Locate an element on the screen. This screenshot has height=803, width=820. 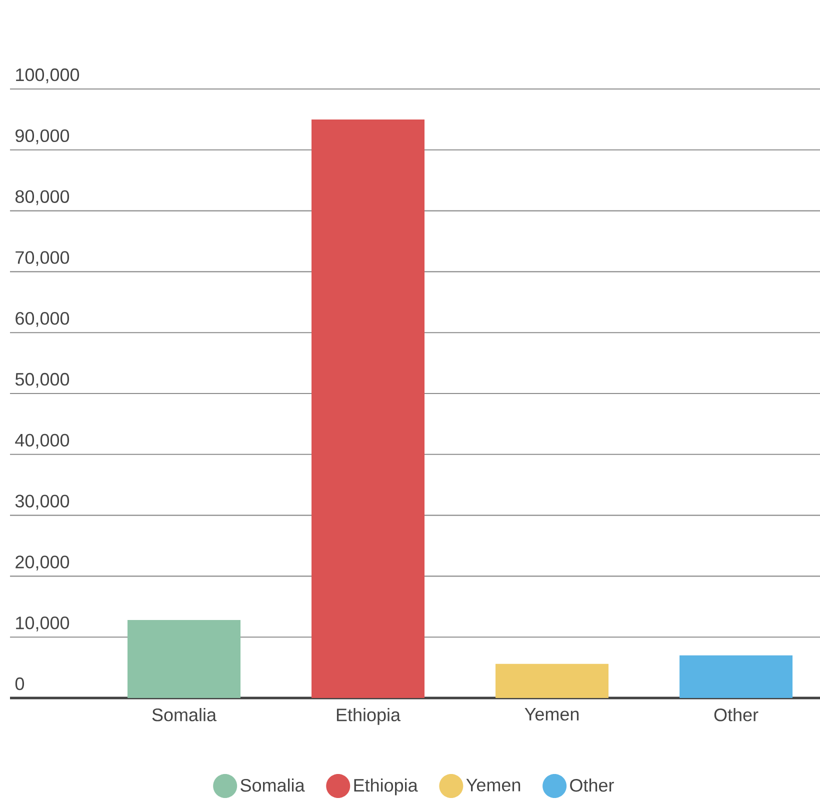
legend-label: Somalia is located at coordinates (272, 785).